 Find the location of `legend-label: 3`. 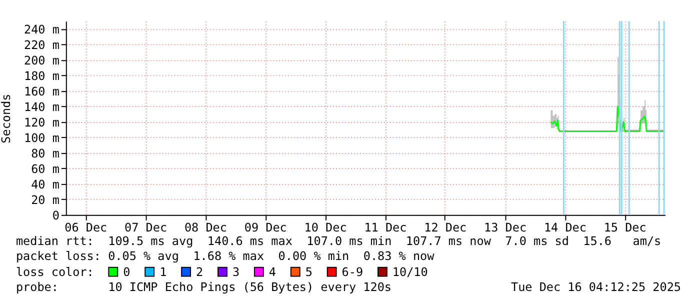

legend-label: 3 is located at coordinates (236, 271).